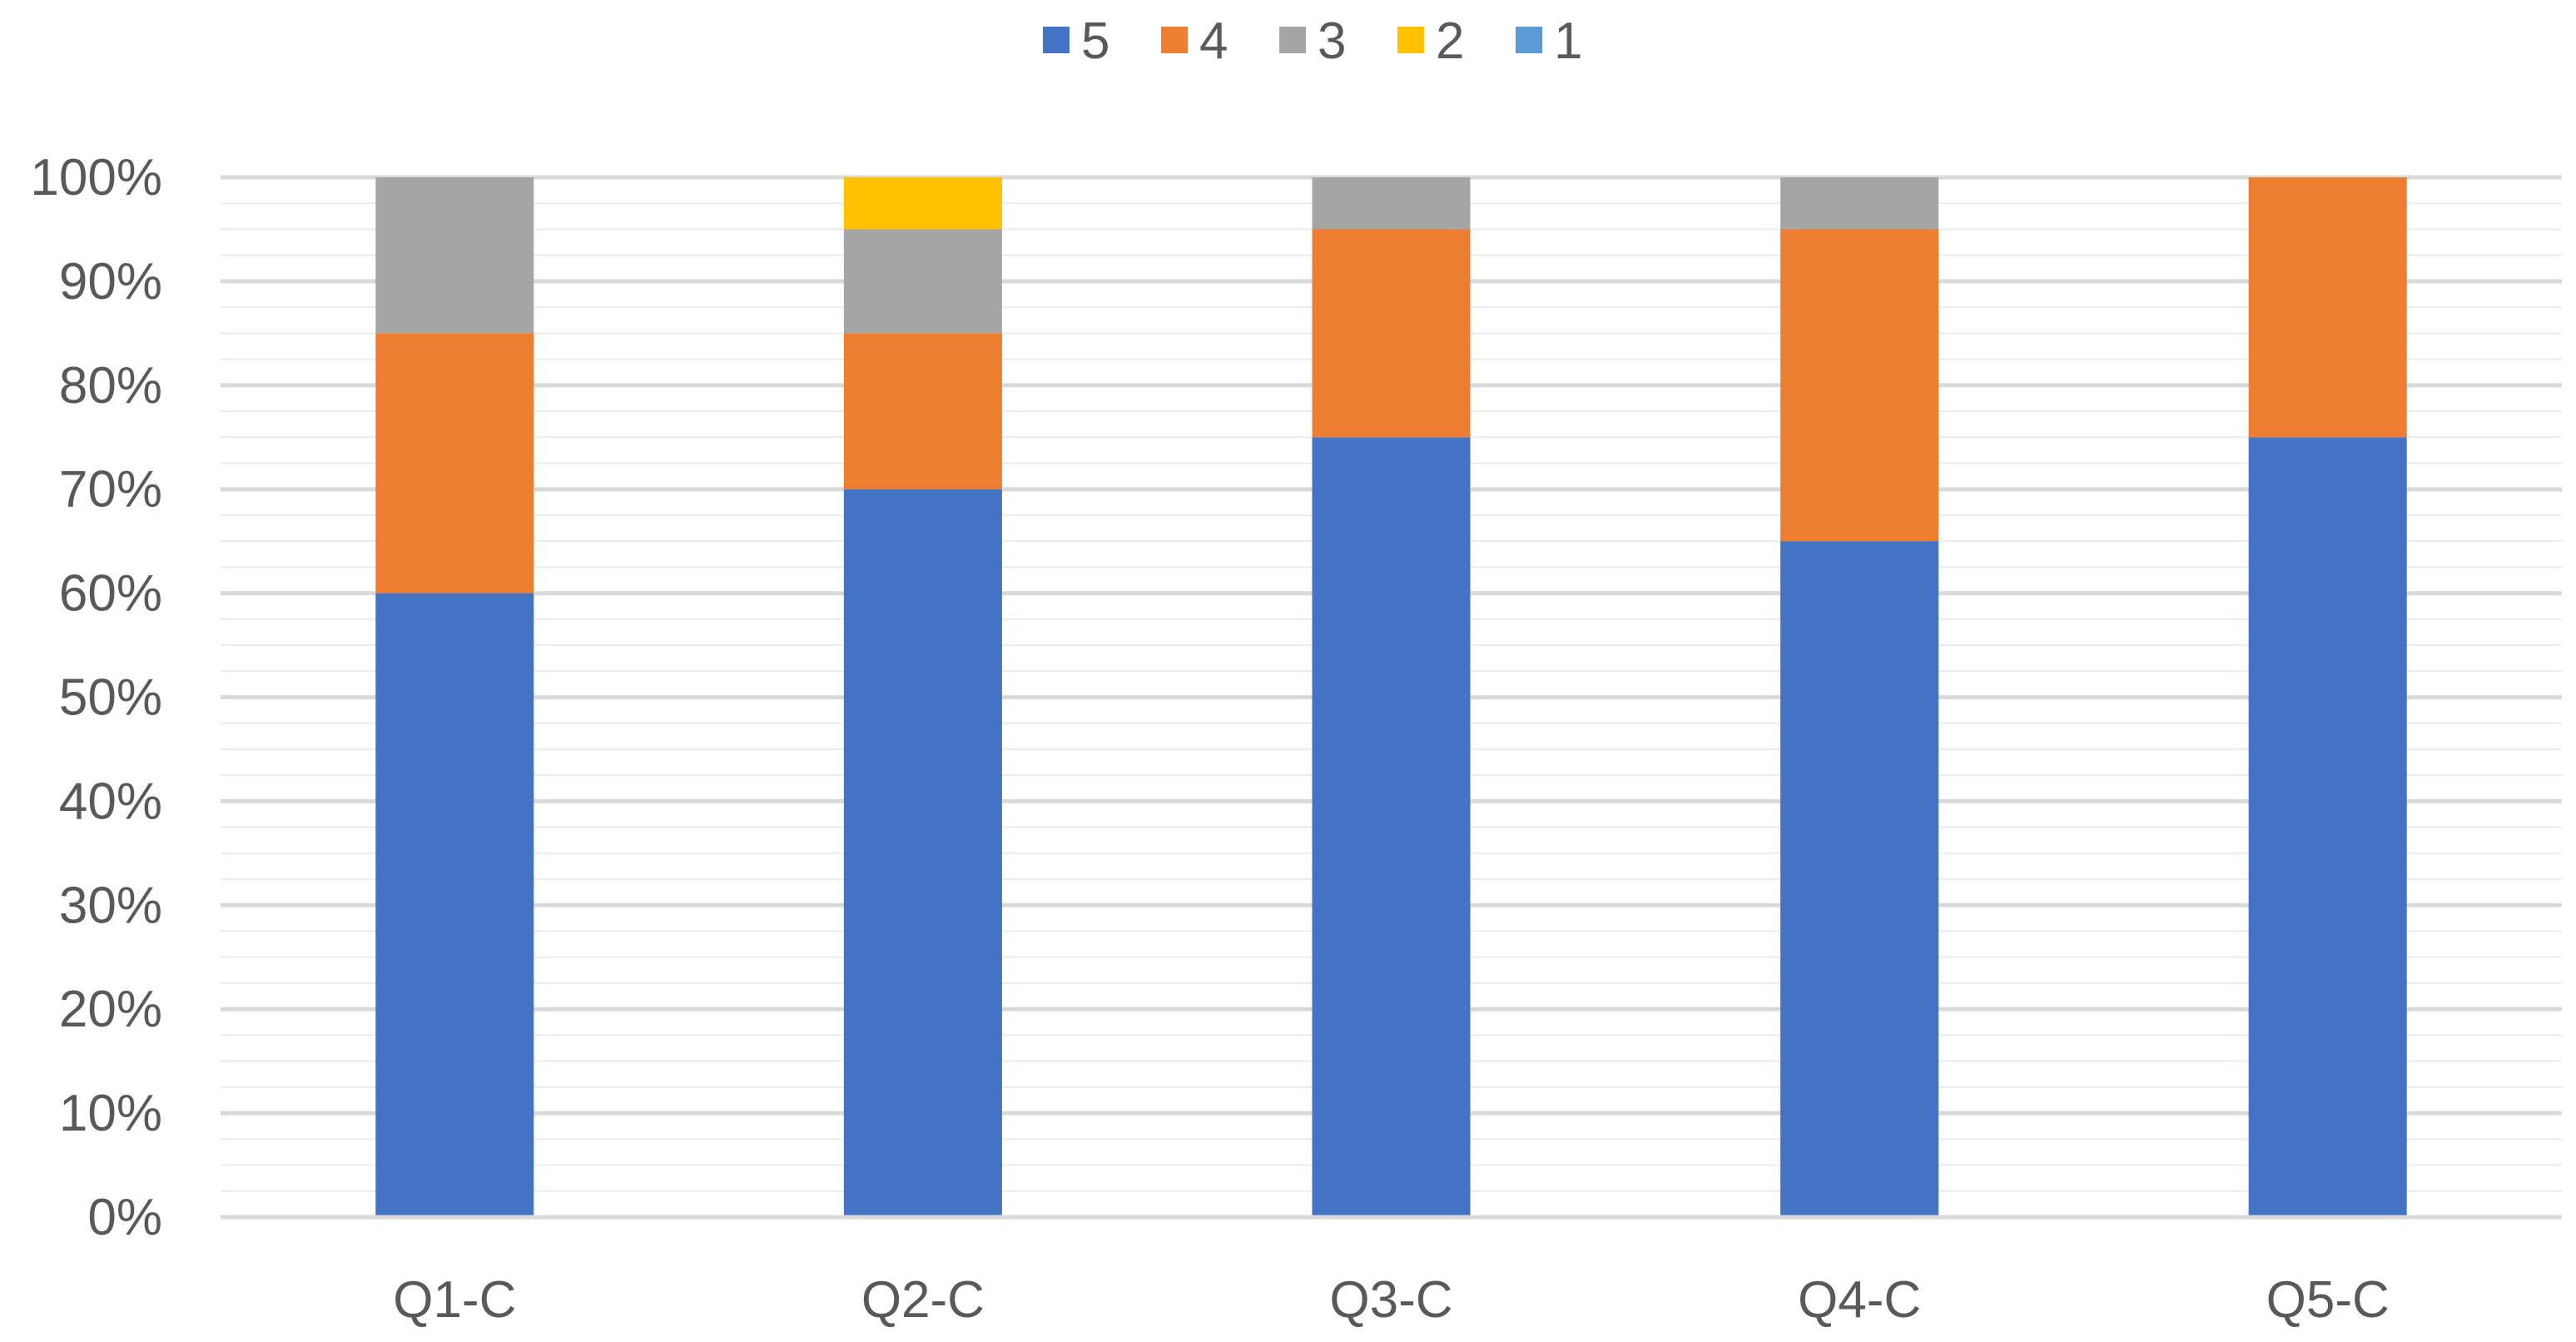  Describe the element at coordinates (1213, 41) in the screenshot. I see `legend-label-4: 4` at that location.